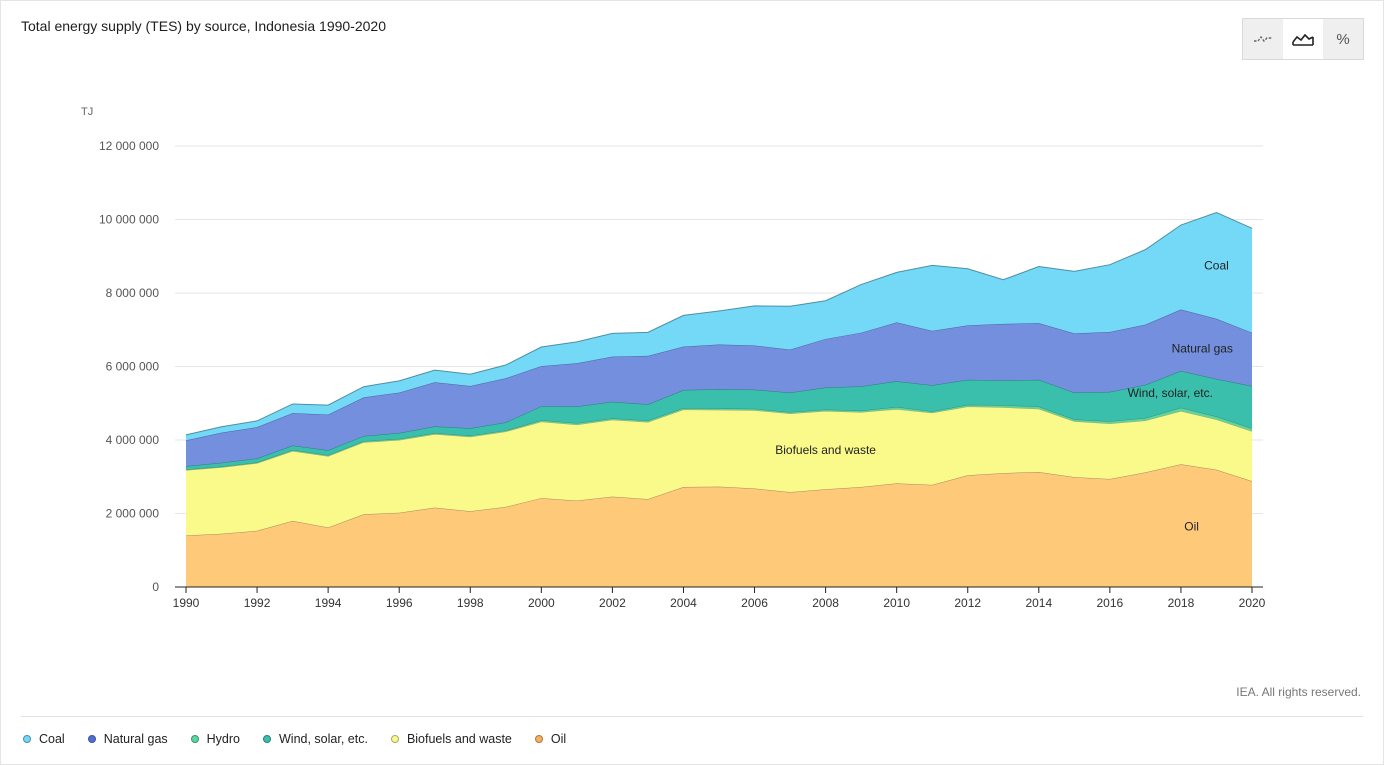 The height and width of the screenshot is (765, 1384). I want to click on x-tick-label: 2000, so click(541, 603).